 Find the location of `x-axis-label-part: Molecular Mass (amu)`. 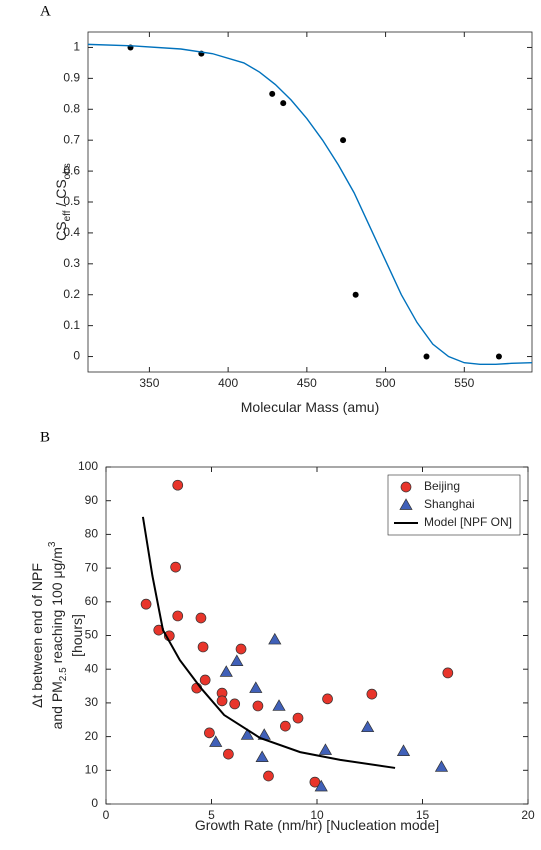

x-axis-label-part: Molecular Mass (amu) is located at coordinates (310, 407).